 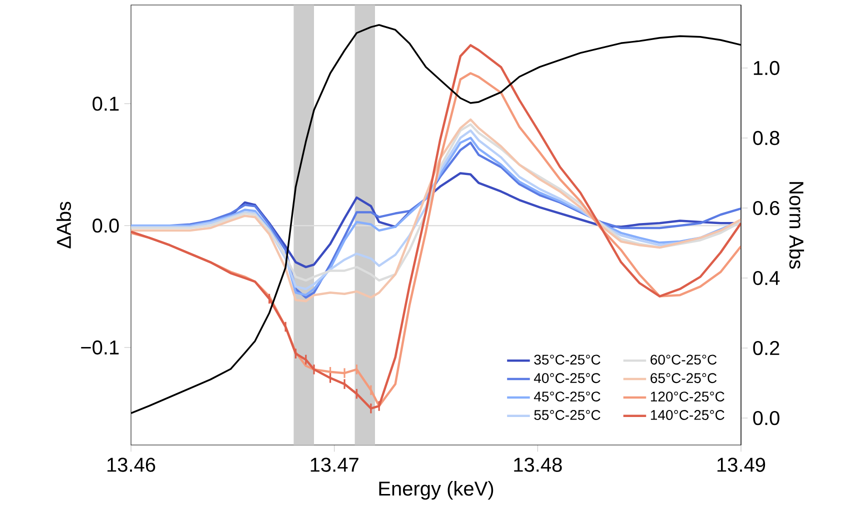 I want to click on legend-label: 45°C-25°C, so click(x=567, y=397).